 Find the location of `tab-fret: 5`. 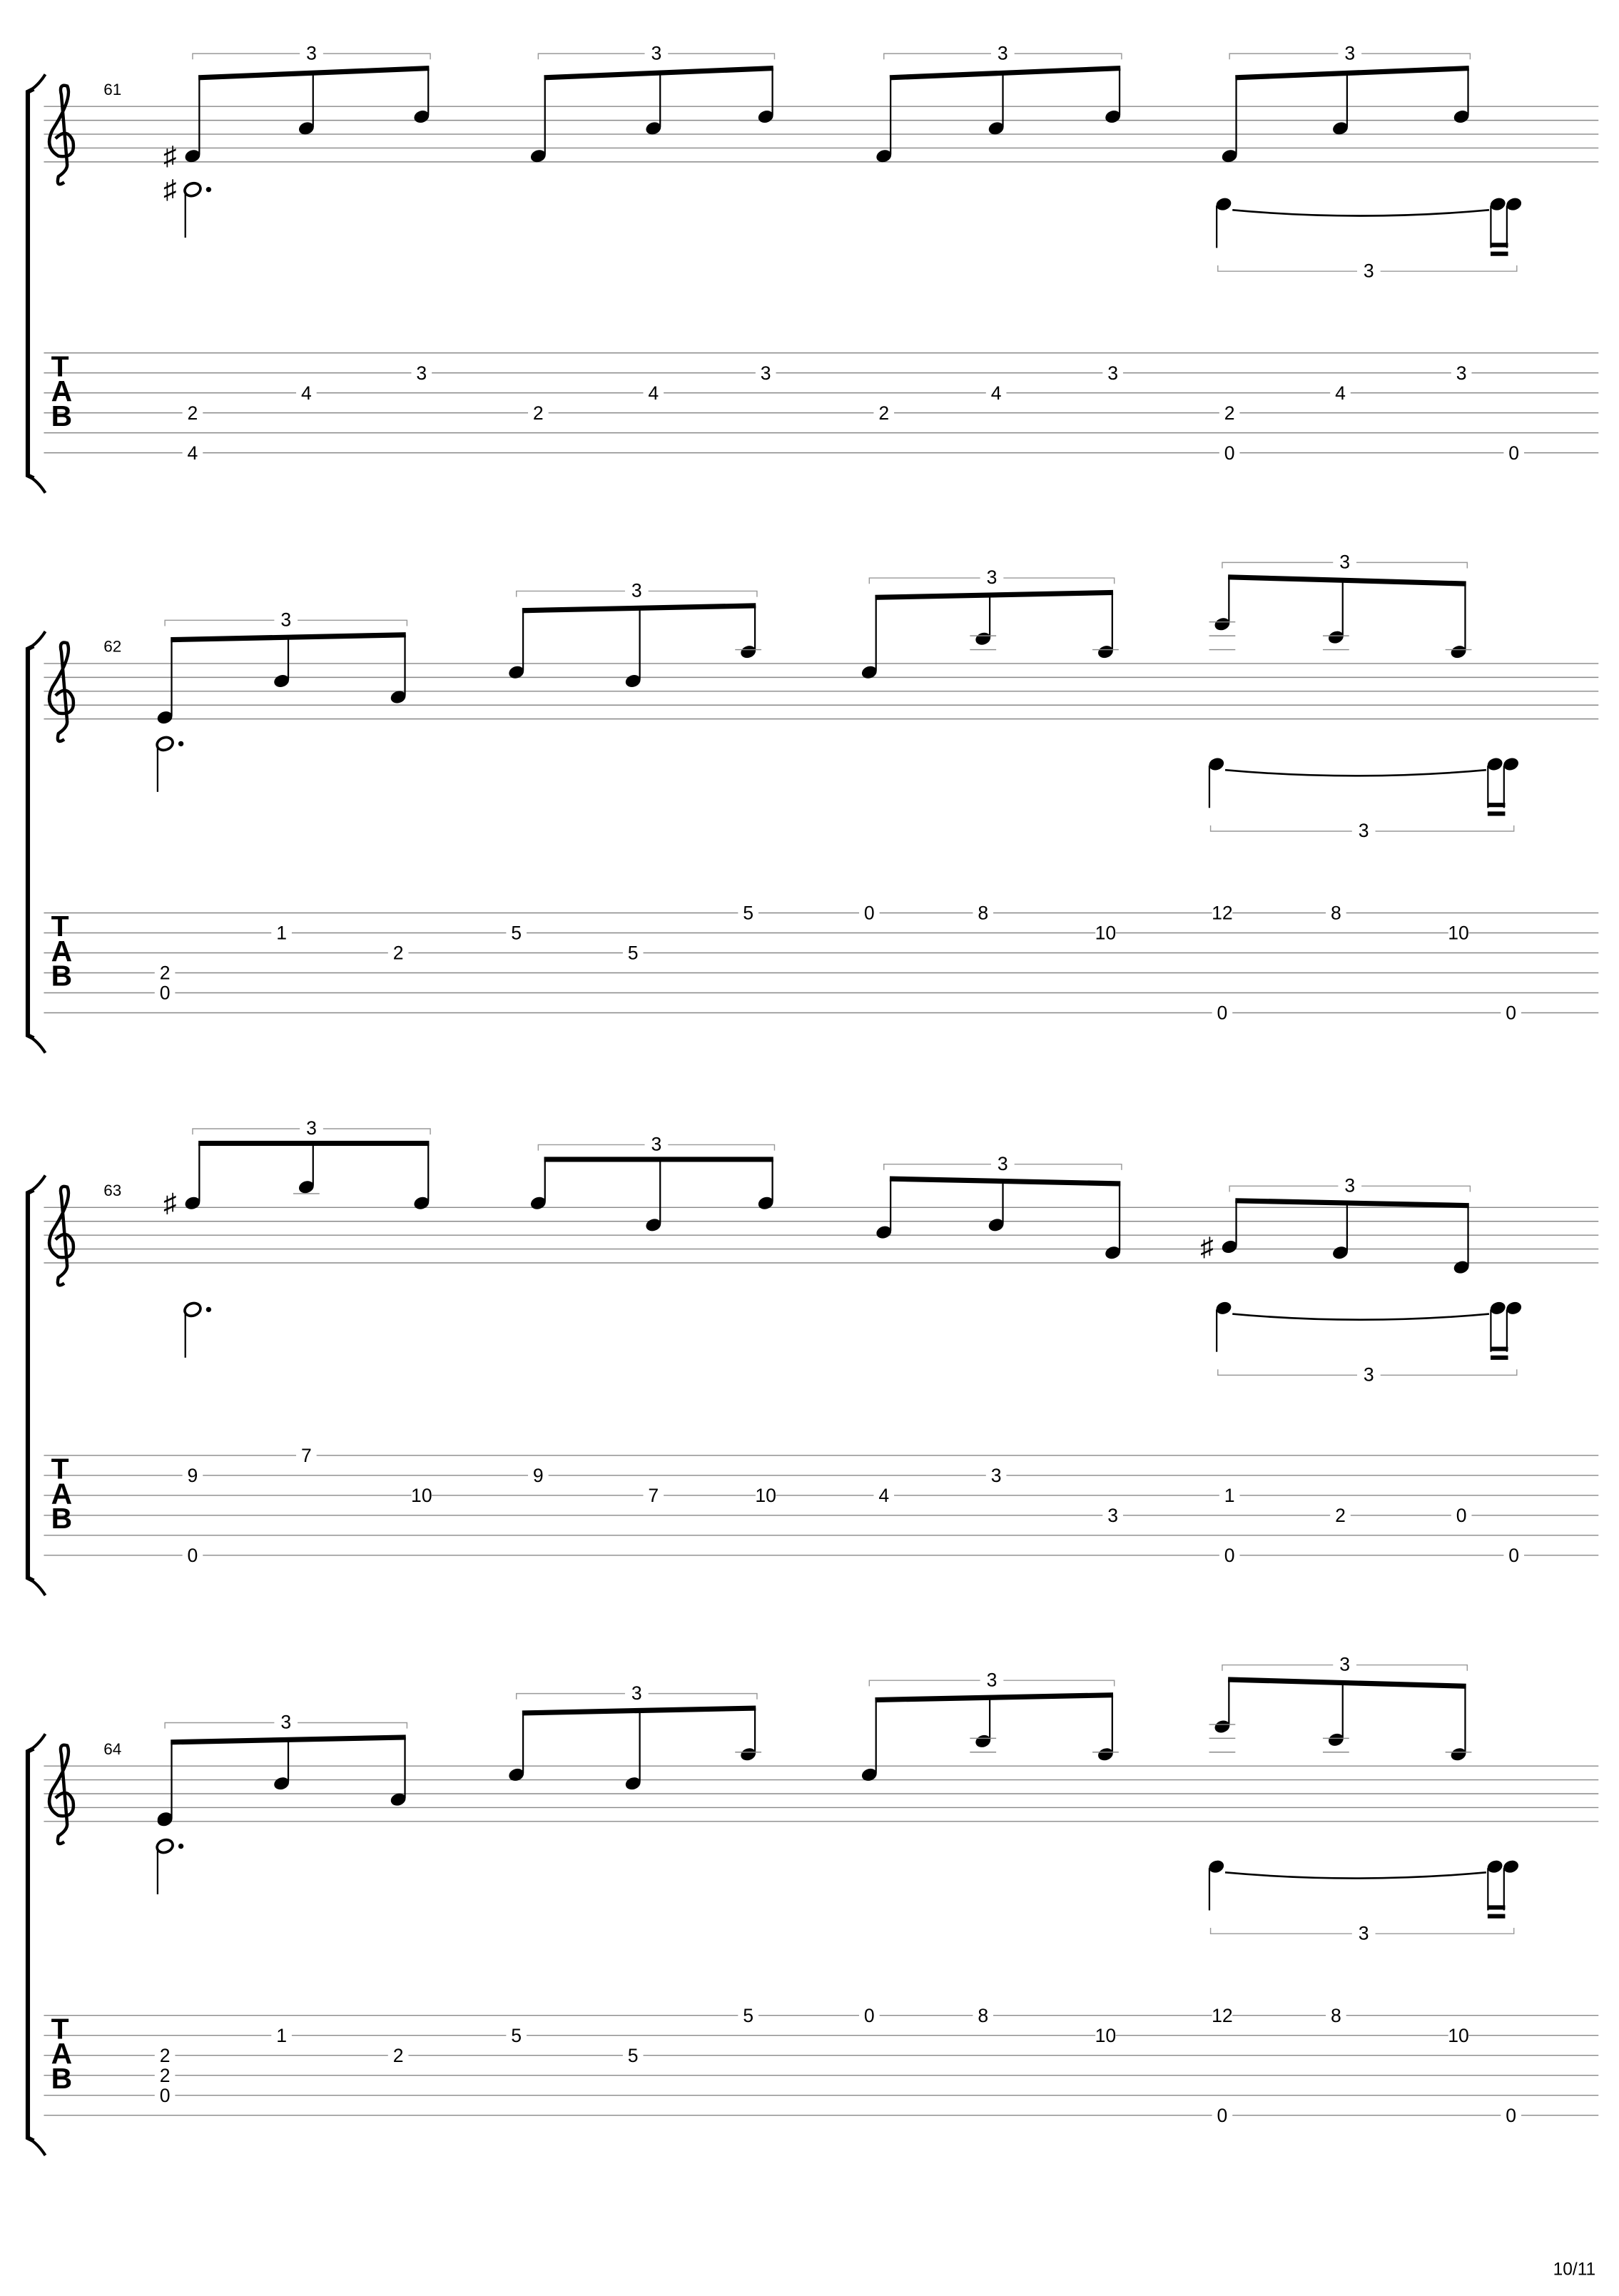

tab-fret: 5 is located at coordinates (748, 913).